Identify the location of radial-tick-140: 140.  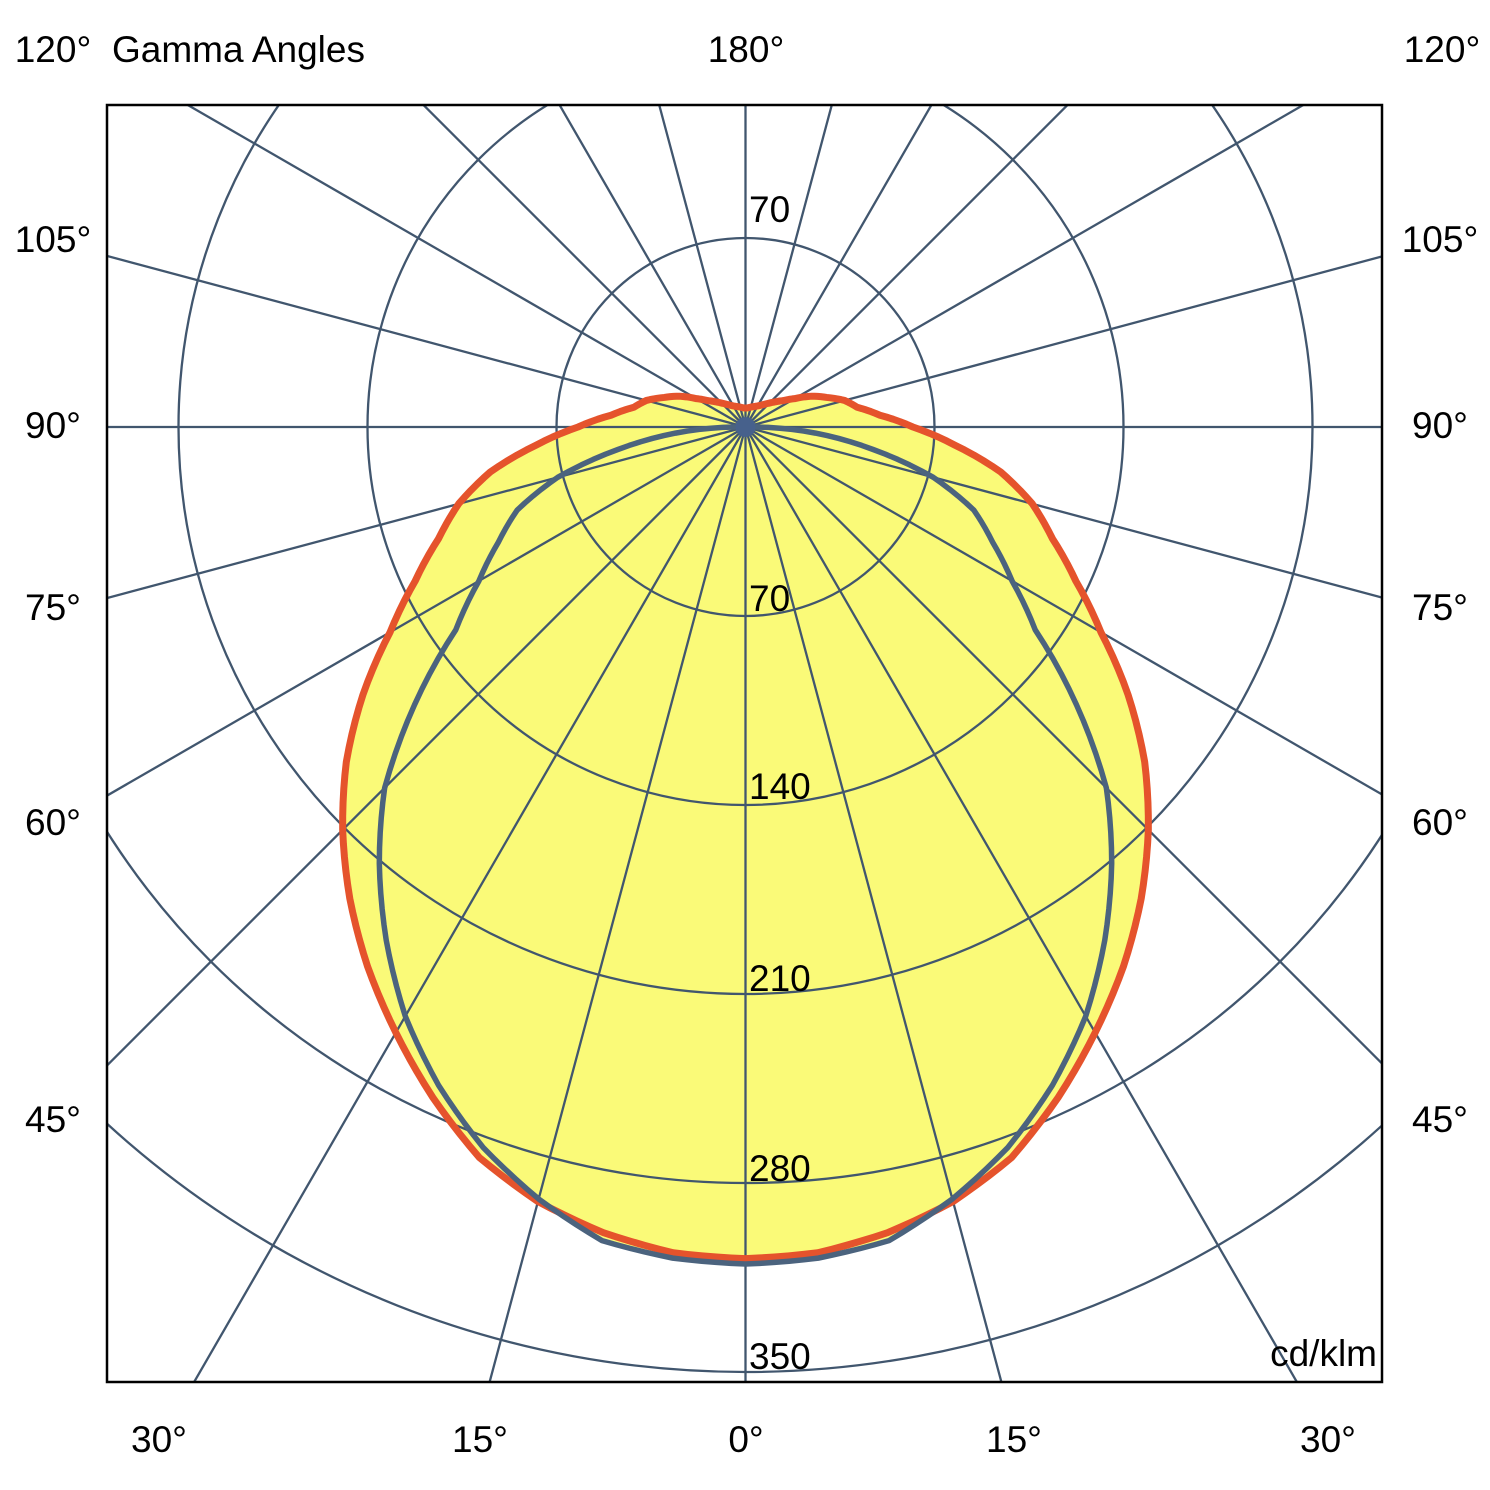
(780, 786).